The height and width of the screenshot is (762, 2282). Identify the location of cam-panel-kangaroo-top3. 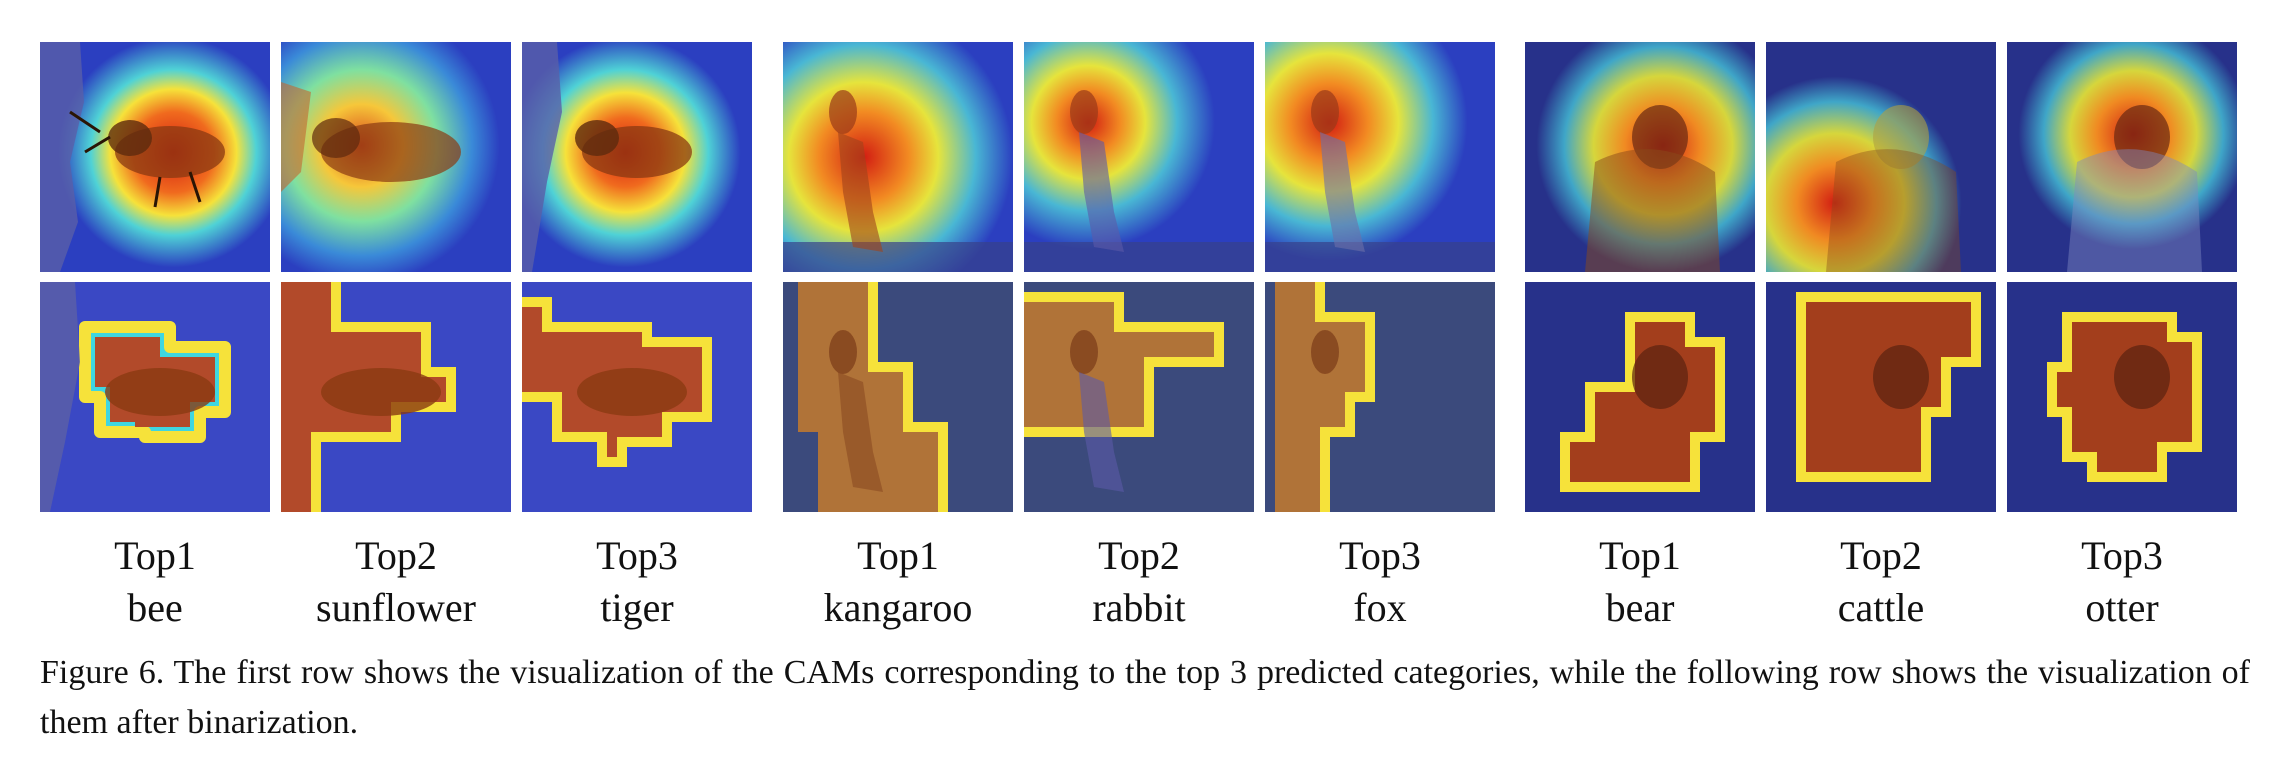
(1380, 157).